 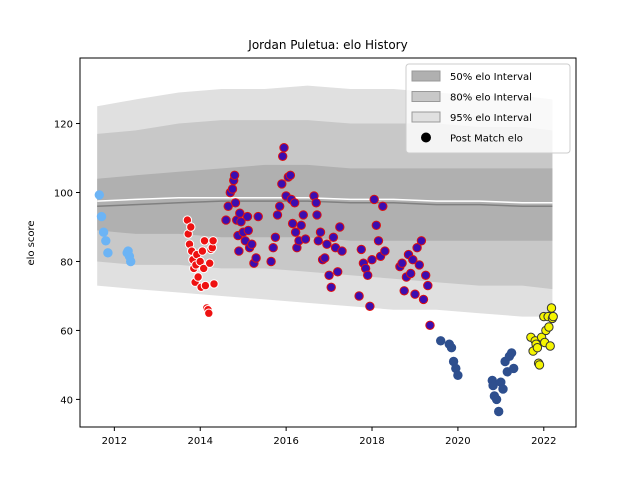 What do you see at coordinates (491, 98) in the screenshot?
I see `legend-label: 80% elo Interval` at bounding box center [491, 98].